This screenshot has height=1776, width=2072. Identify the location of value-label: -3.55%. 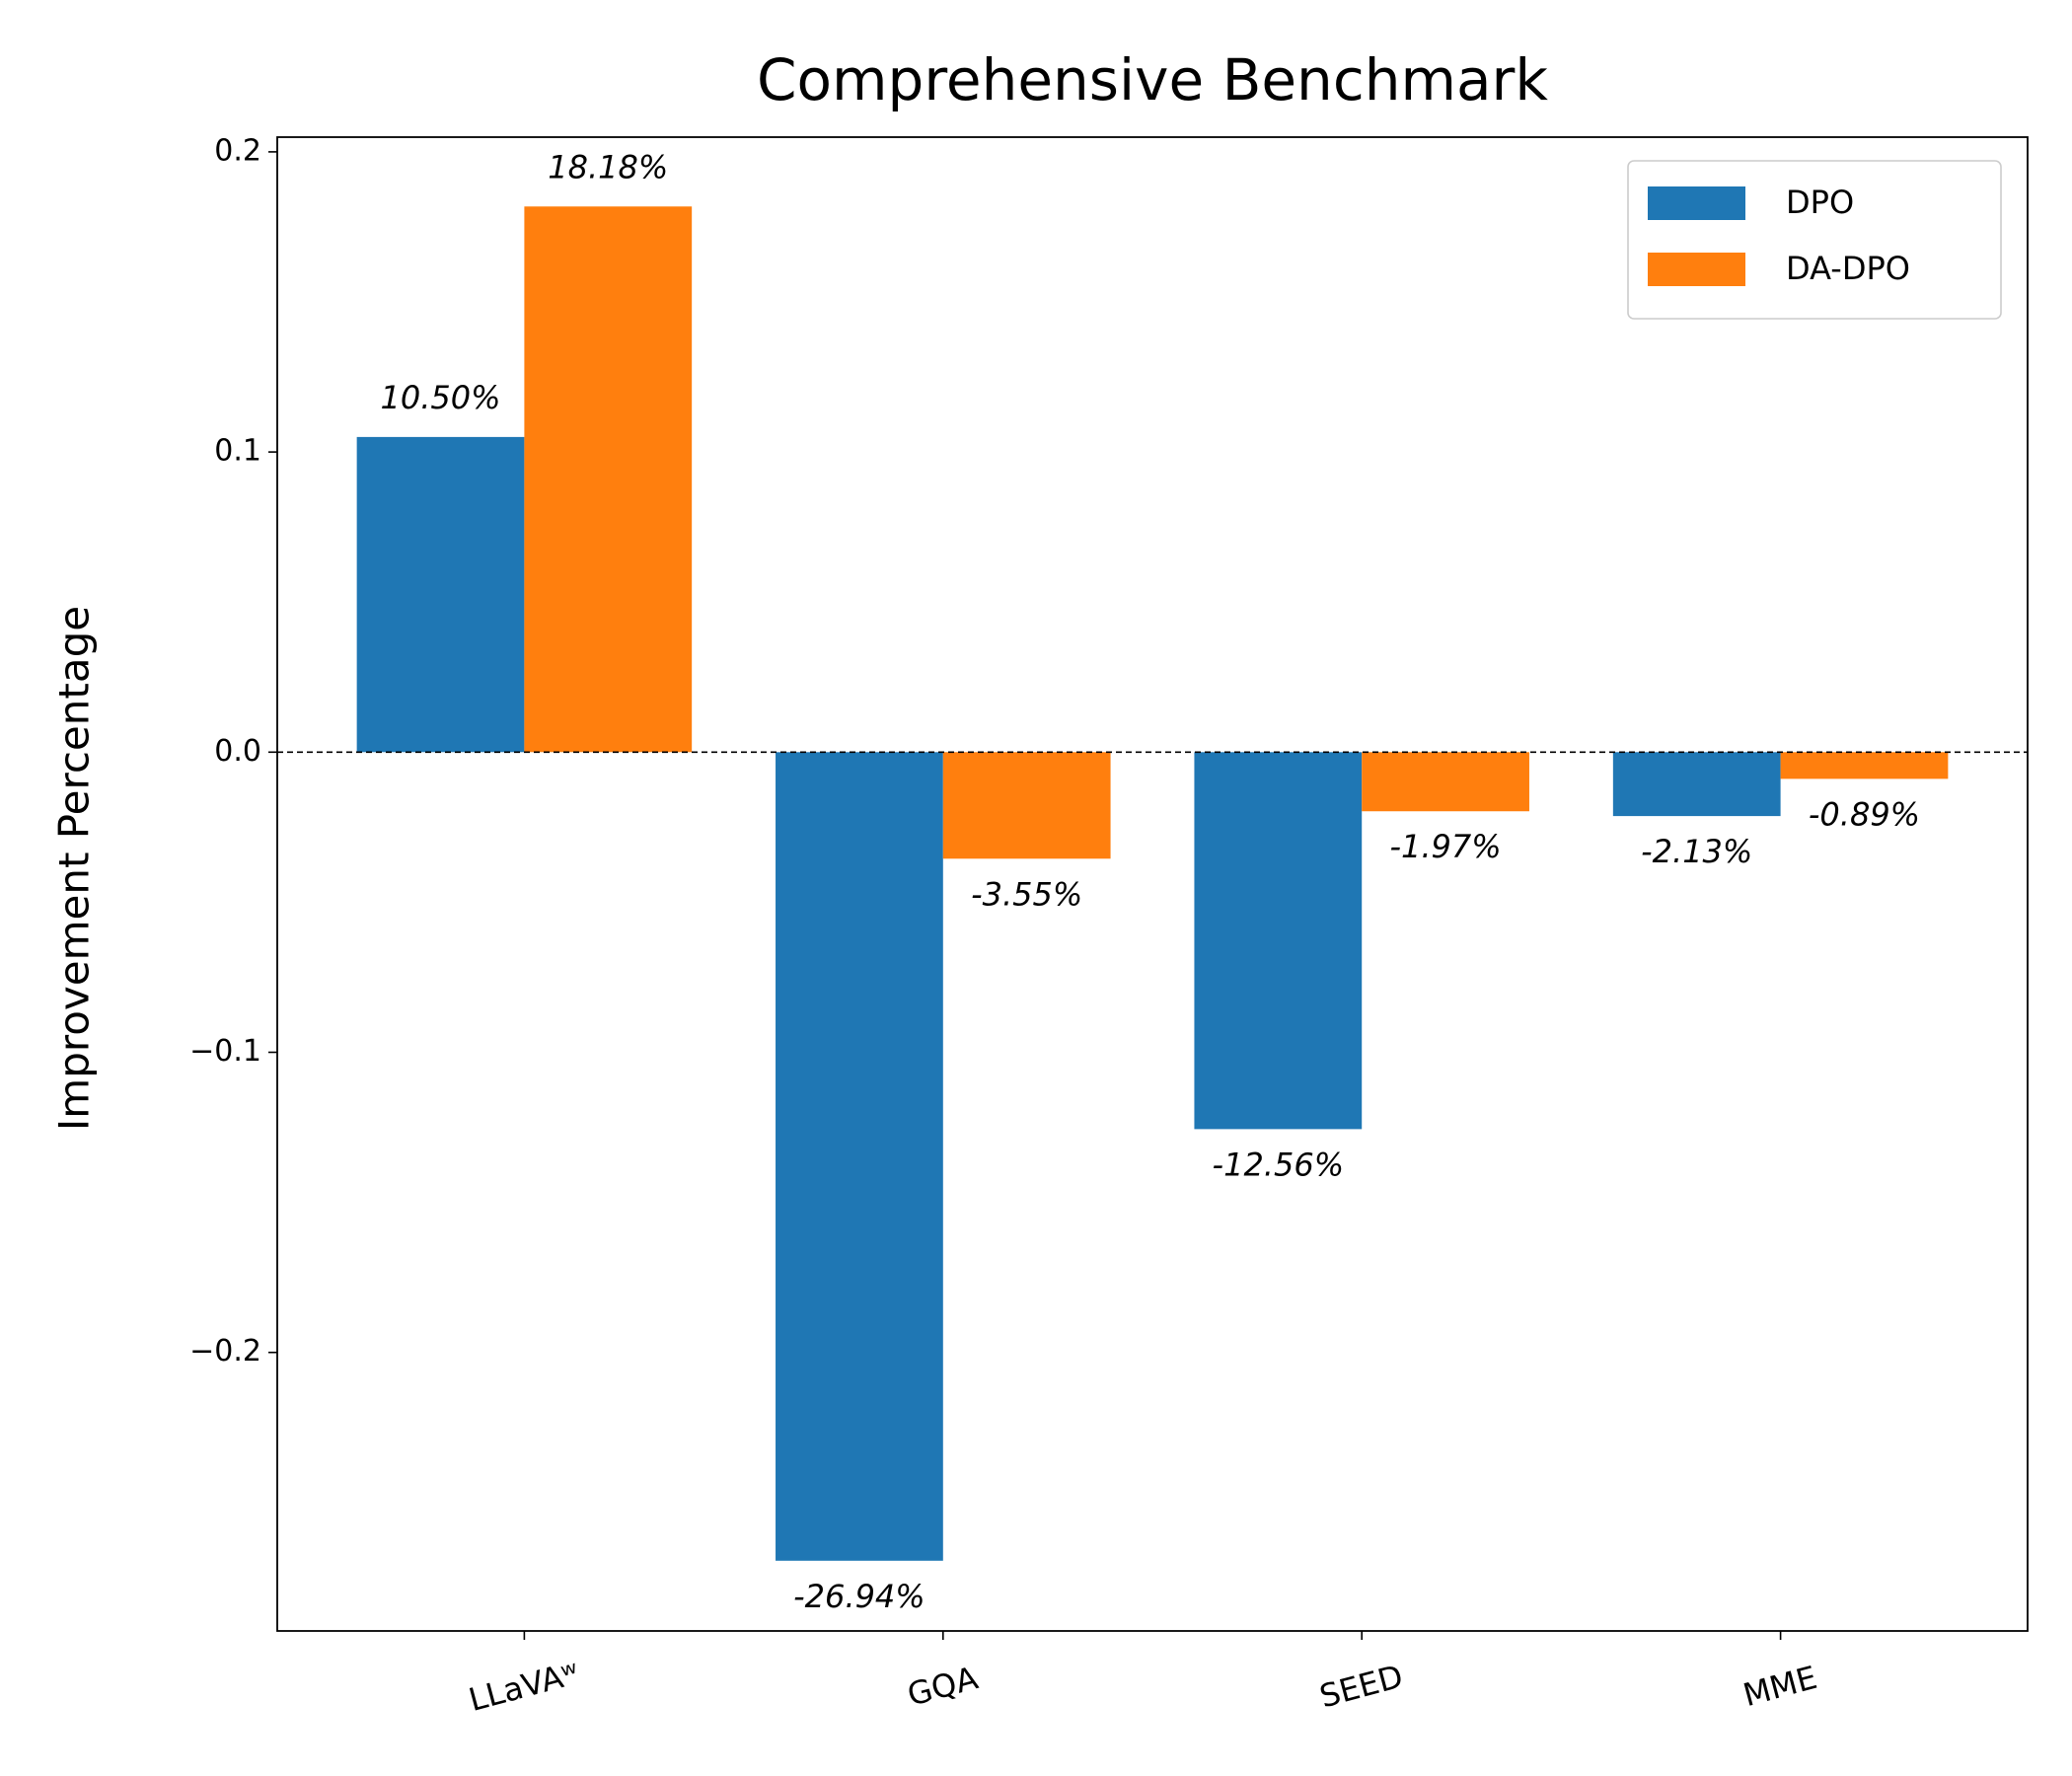
(1026, 894).